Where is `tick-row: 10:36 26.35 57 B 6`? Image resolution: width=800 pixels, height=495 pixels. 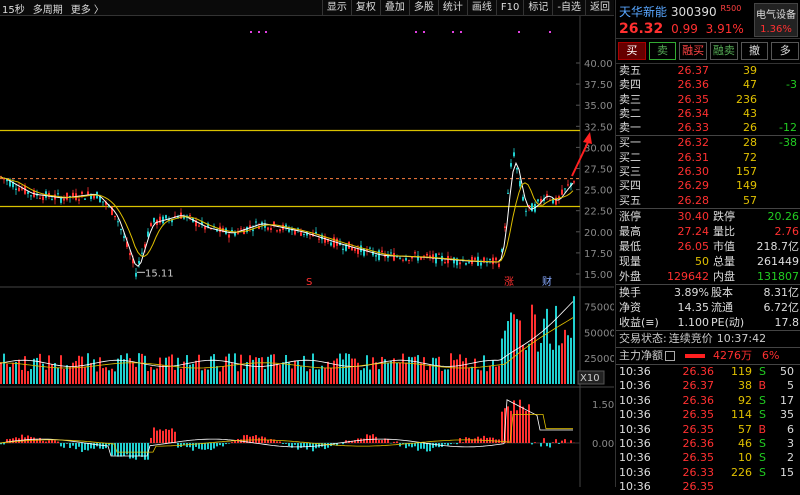 tick-row: 10:36 26.35 57 B 6 is located at coordinates (708, 430).